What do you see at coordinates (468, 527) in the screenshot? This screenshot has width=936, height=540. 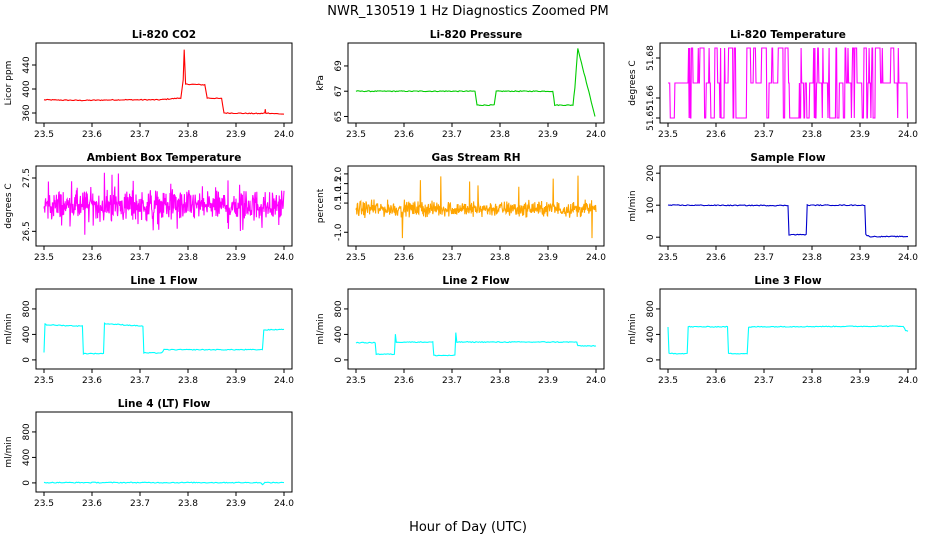 I see `figure-xlabel: Hour of Day (UTC)` at bounding box center [468, 527].